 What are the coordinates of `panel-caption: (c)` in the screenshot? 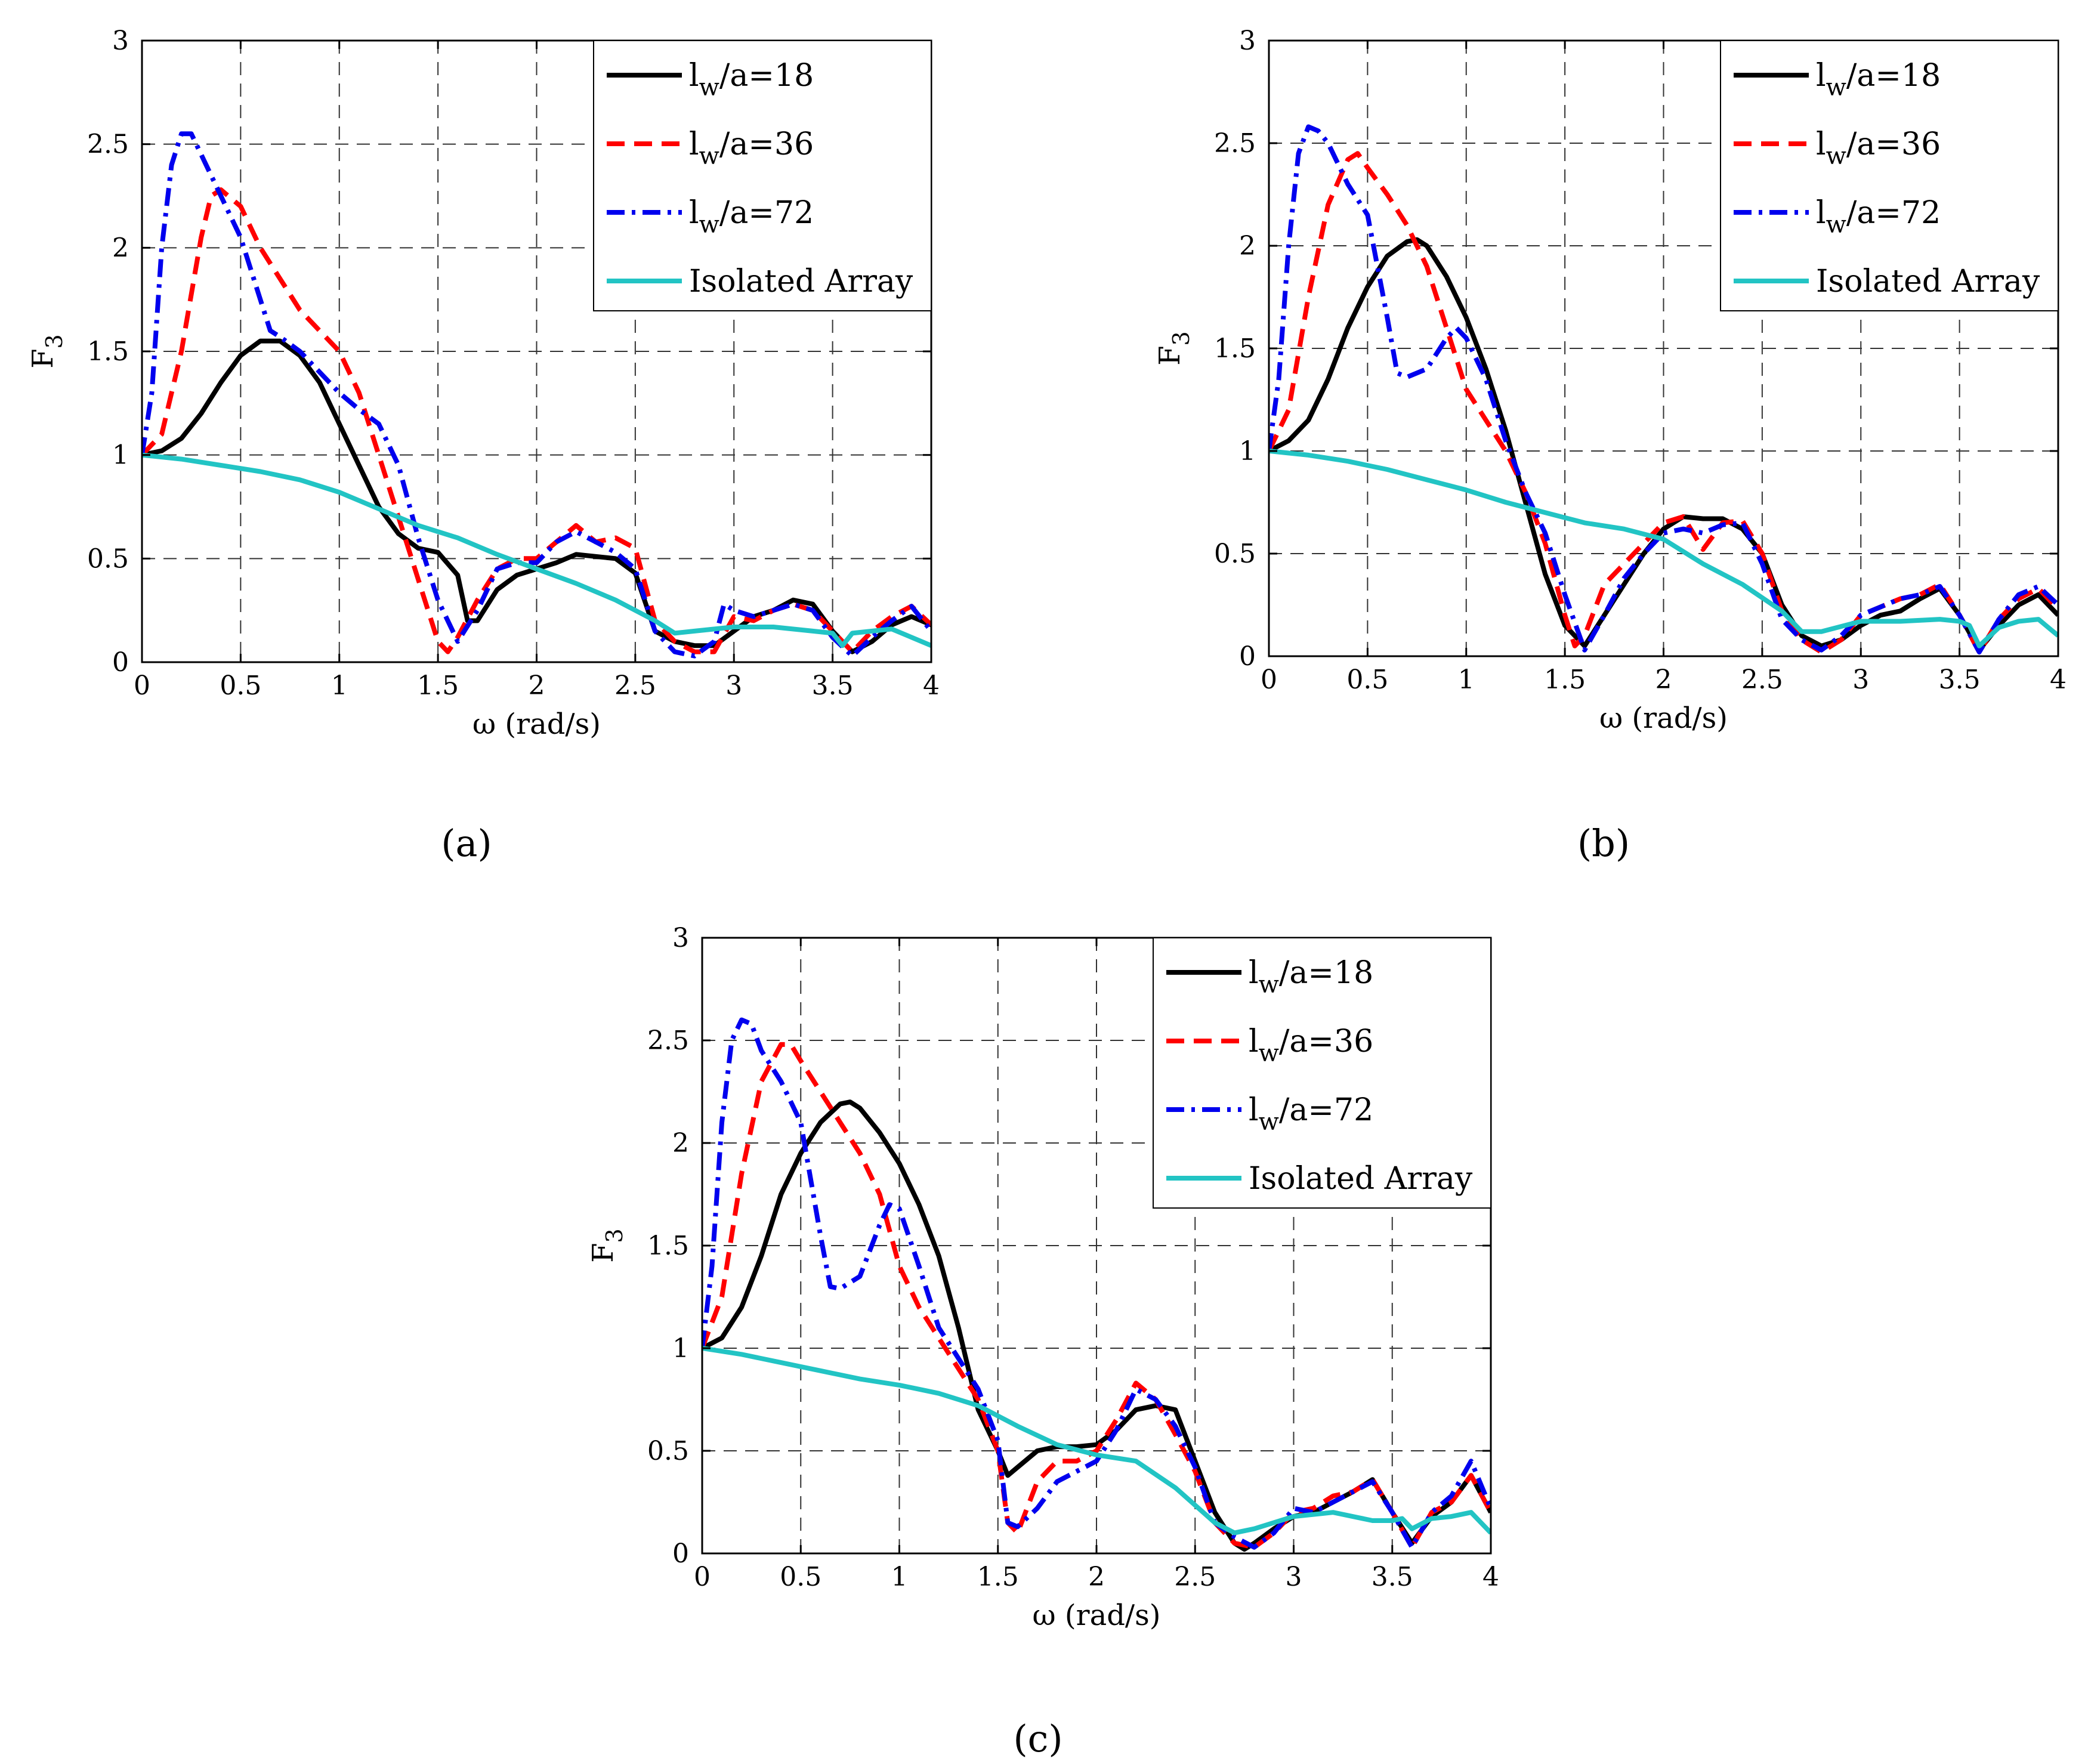 It's located at (1037, 1739).